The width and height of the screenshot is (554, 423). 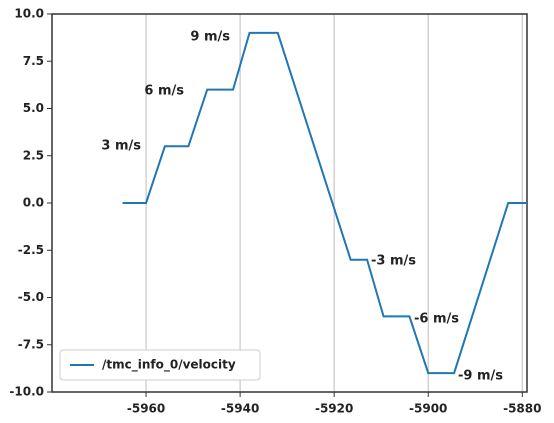 What do you see at coordinates (428, 409) in the screenshot?
I see `x-tick-label: -5900` at bounding box center [428, 409].